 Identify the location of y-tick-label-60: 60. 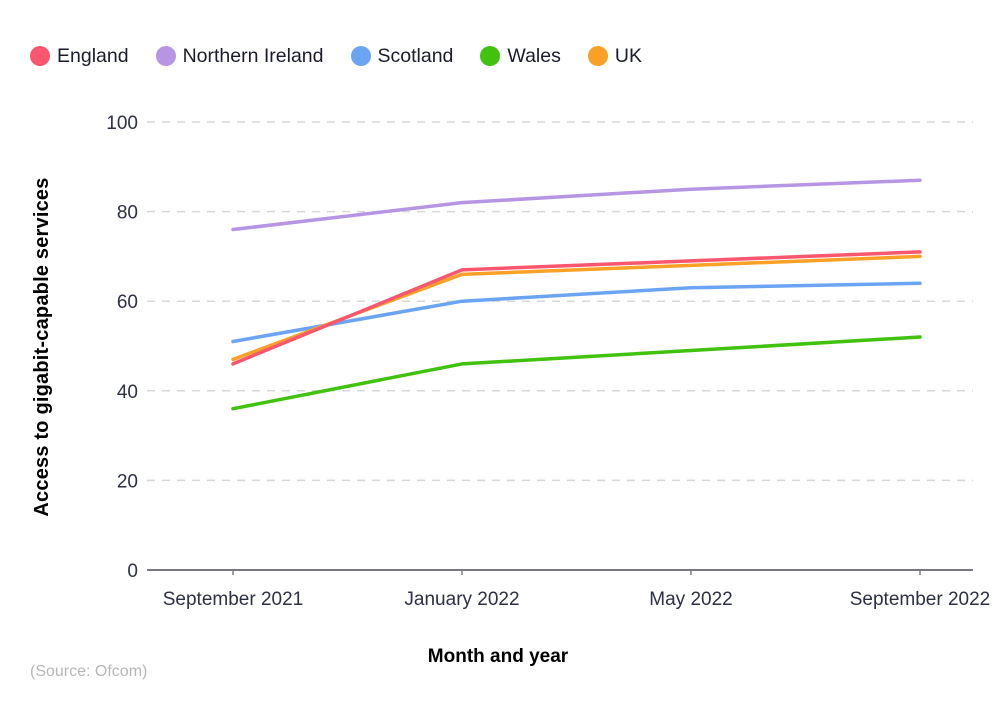
(127, 302).